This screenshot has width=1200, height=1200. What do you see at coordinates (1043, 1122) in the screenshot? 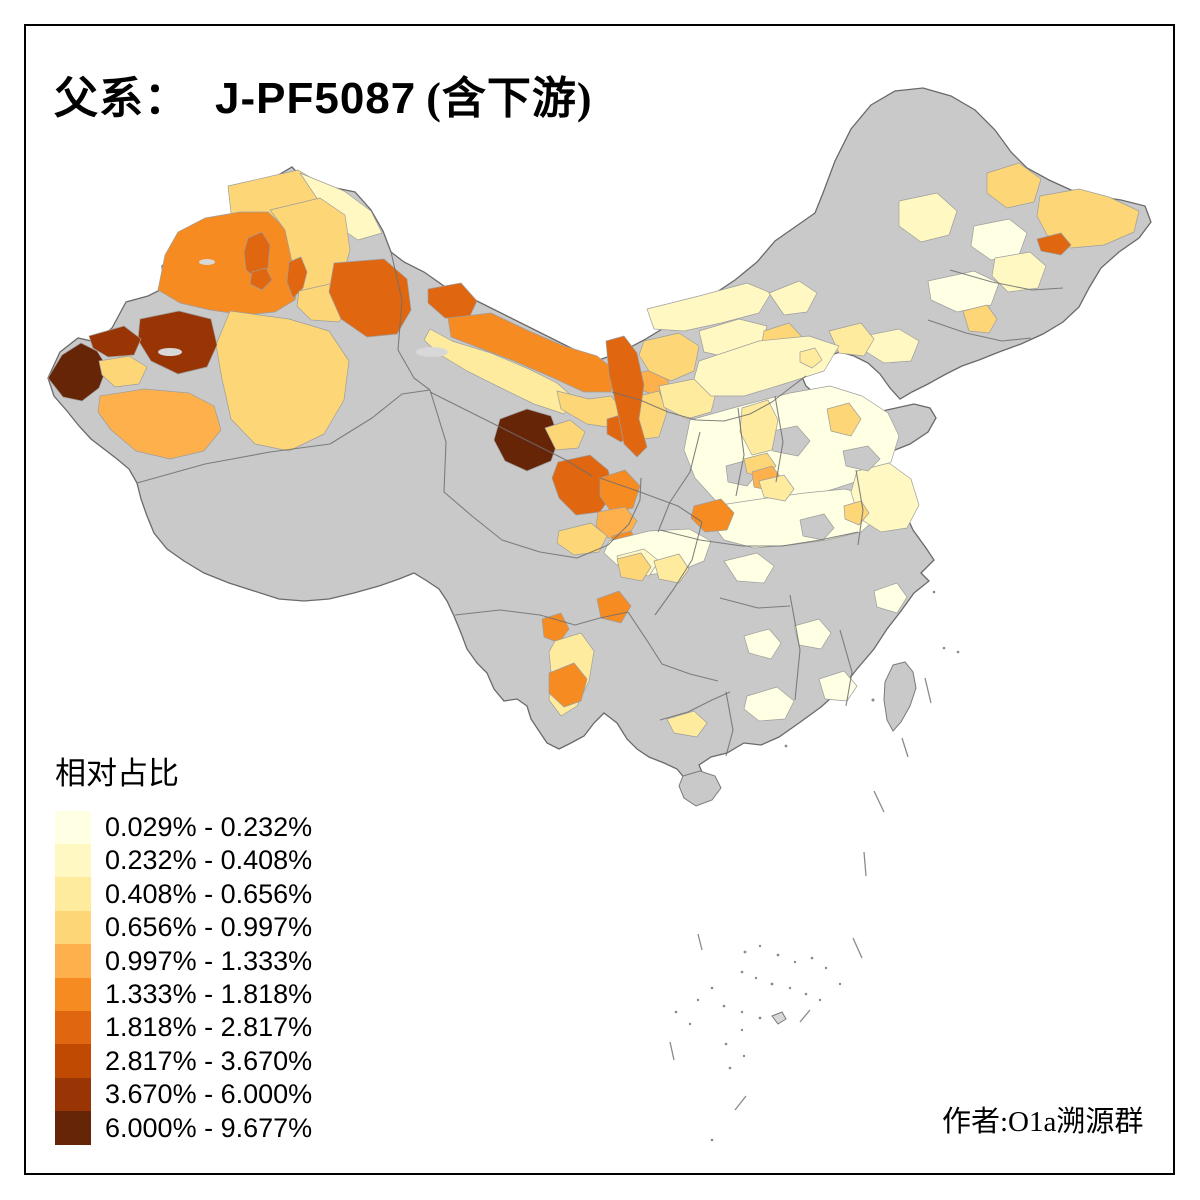
I see `attribution: 作者:O1a溯源群` at bounding box center [1043, 1122].